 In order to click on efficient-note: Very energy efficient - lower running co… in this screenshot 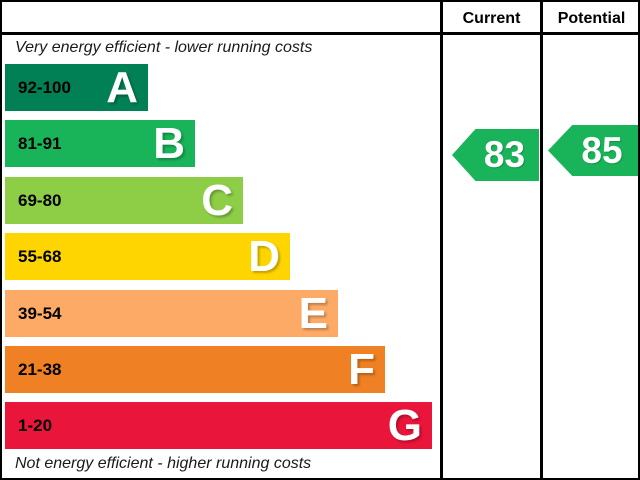, I will do `click(164, 47)`.